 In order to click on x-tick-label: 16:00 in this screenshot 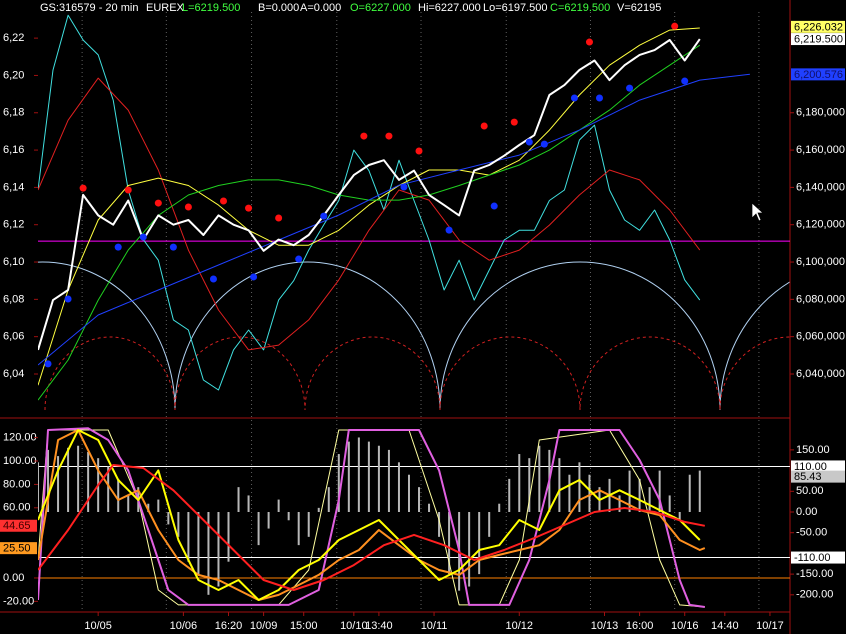, I will do `click(640, 626)`.